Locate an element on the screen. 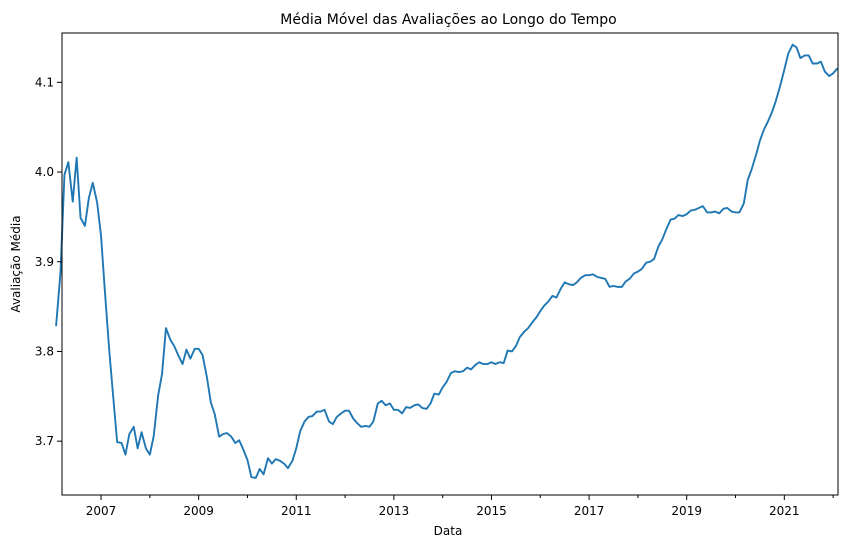 Image resolution: width=846 pixels, height=548 pixels. y-axis-ticks: 3.7 3.8 3.9 4.0 4.1 is located at coordinates (48, 261).